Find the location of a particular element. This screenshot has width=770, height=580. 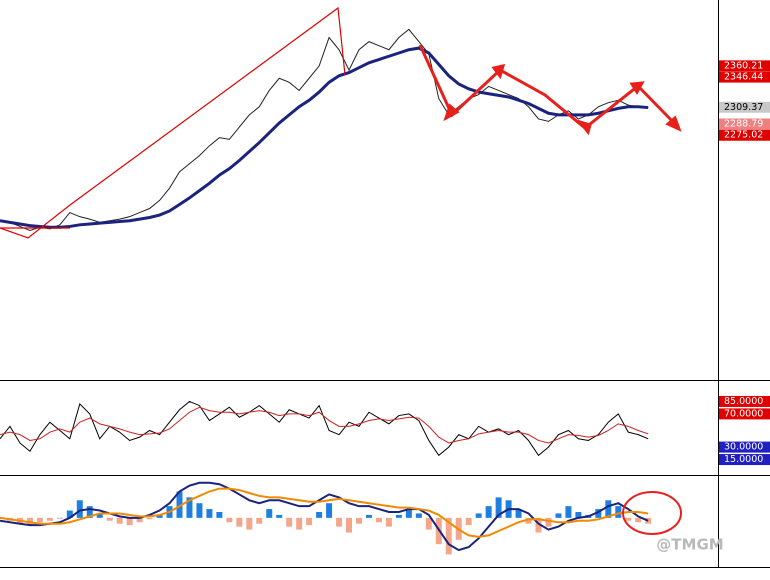

level-label: 2309.37 is located at coordinates (743, 107).